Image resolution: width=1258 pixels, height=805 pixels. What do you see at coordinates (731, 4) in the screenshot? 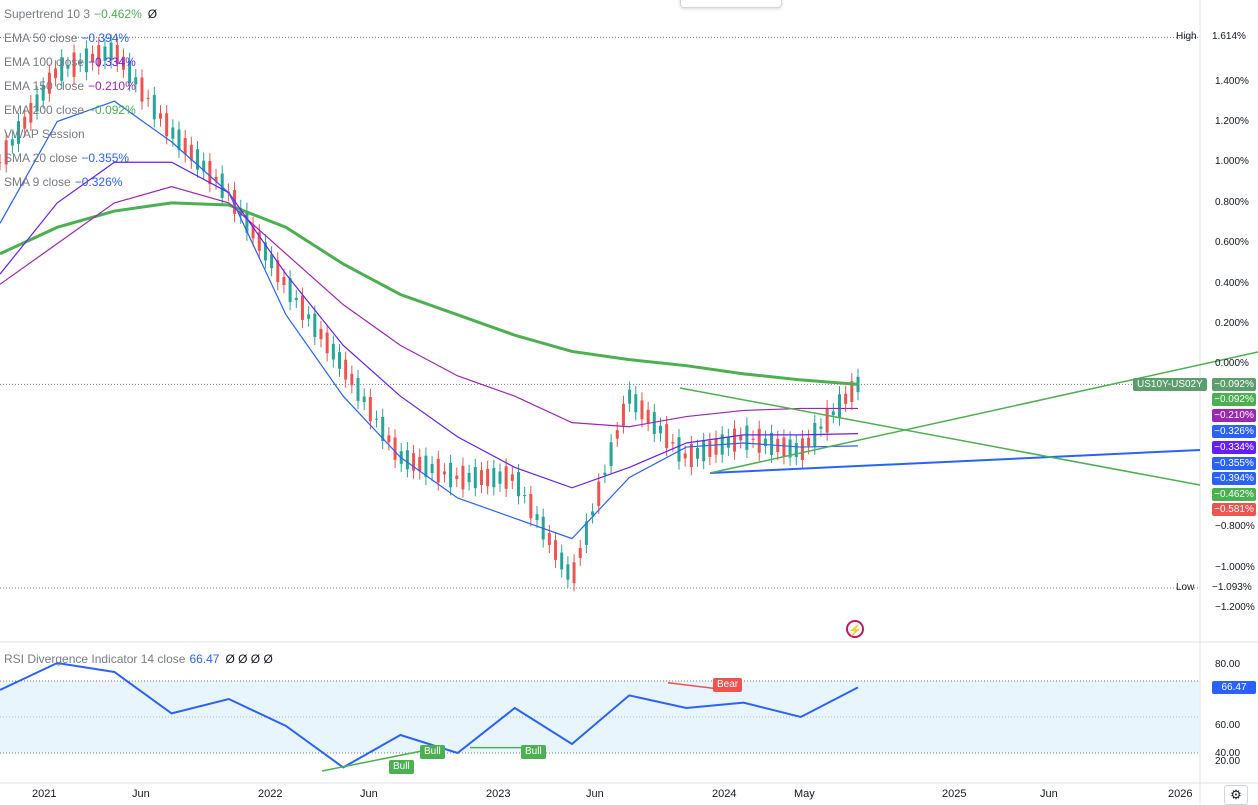
I see `top-toolbar-widget` at bounding box center [731, 4].